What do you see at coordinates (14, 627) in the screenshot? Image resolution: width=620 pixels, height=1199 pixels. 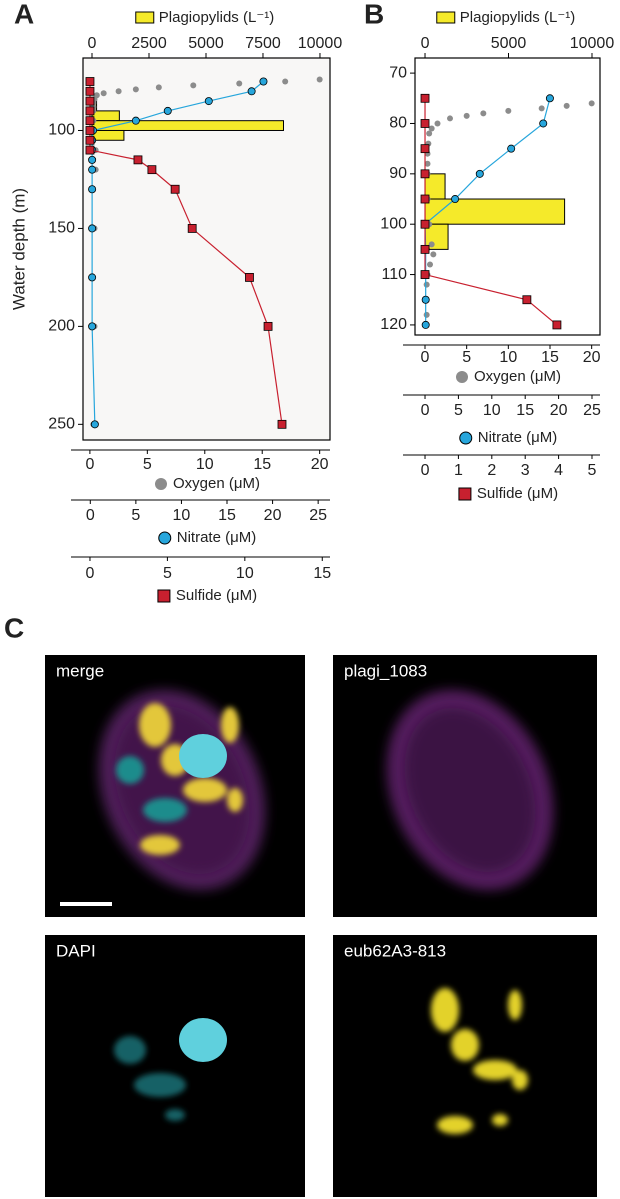 I see `panel-letter: C` at bounding box center [14, 627].